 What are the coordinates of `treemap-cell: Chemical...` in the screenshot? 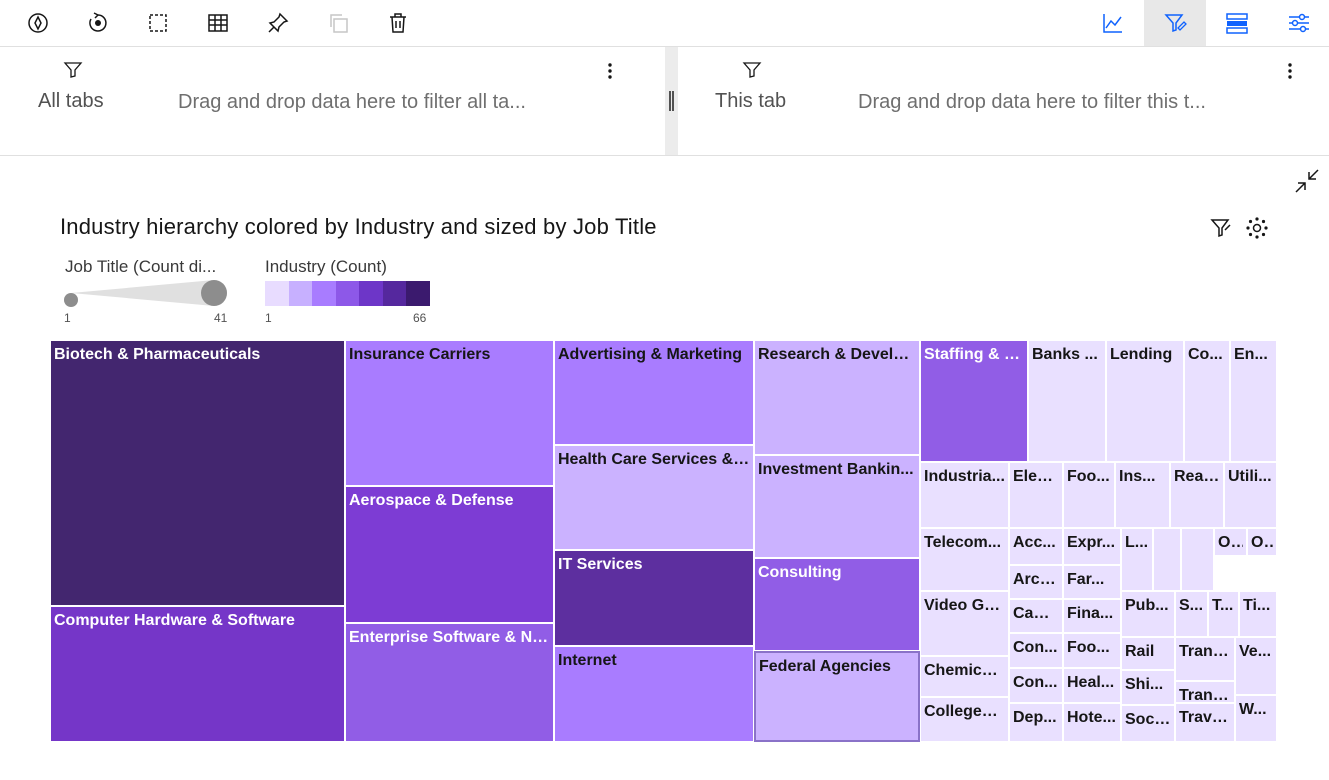 It's located at (964, 676).